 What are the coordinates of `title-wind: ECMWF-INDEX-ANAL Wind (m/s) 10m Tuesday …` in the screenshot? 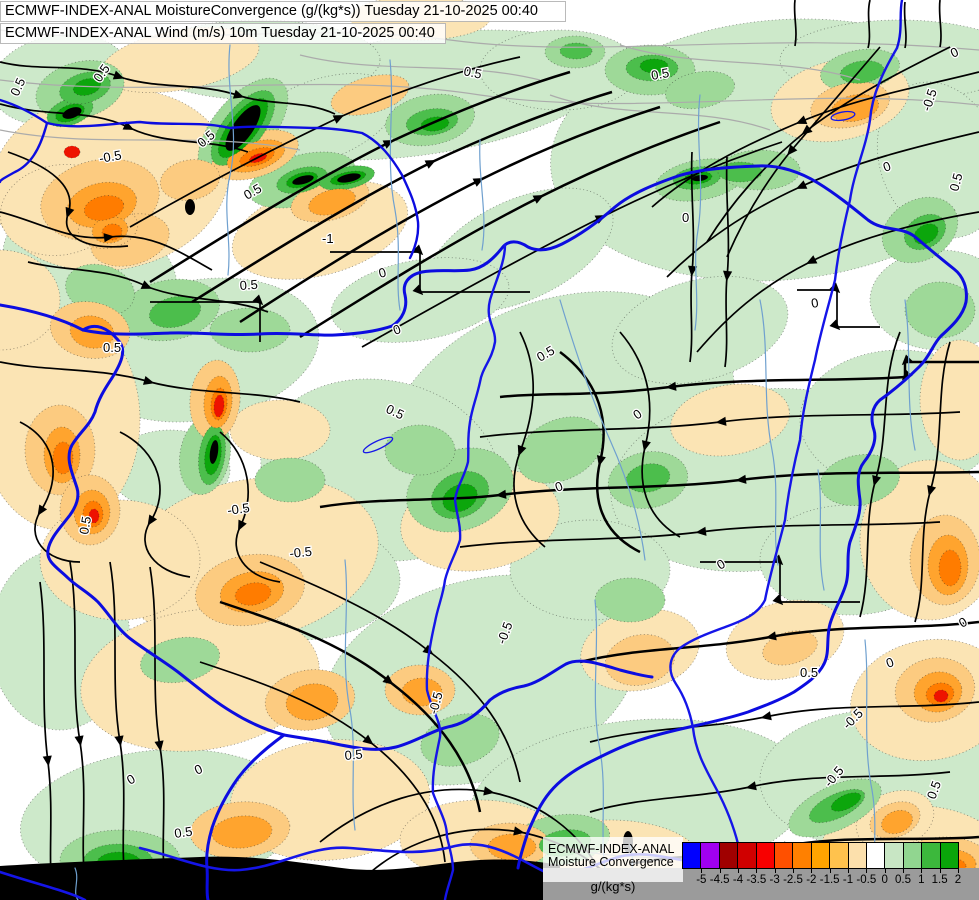 It's located at (223, 33).